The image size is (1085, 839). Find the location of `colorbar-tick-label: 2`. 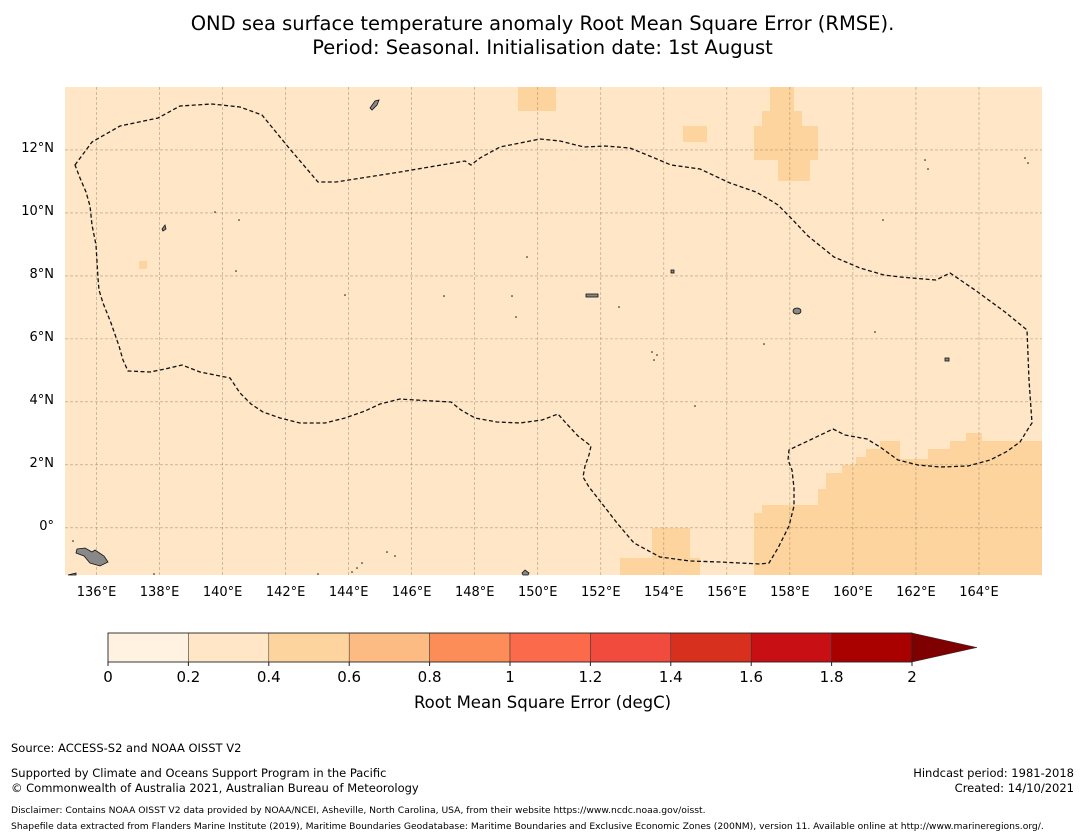

colorbar-tick-label: 2 is located at coordinates (912, 677).